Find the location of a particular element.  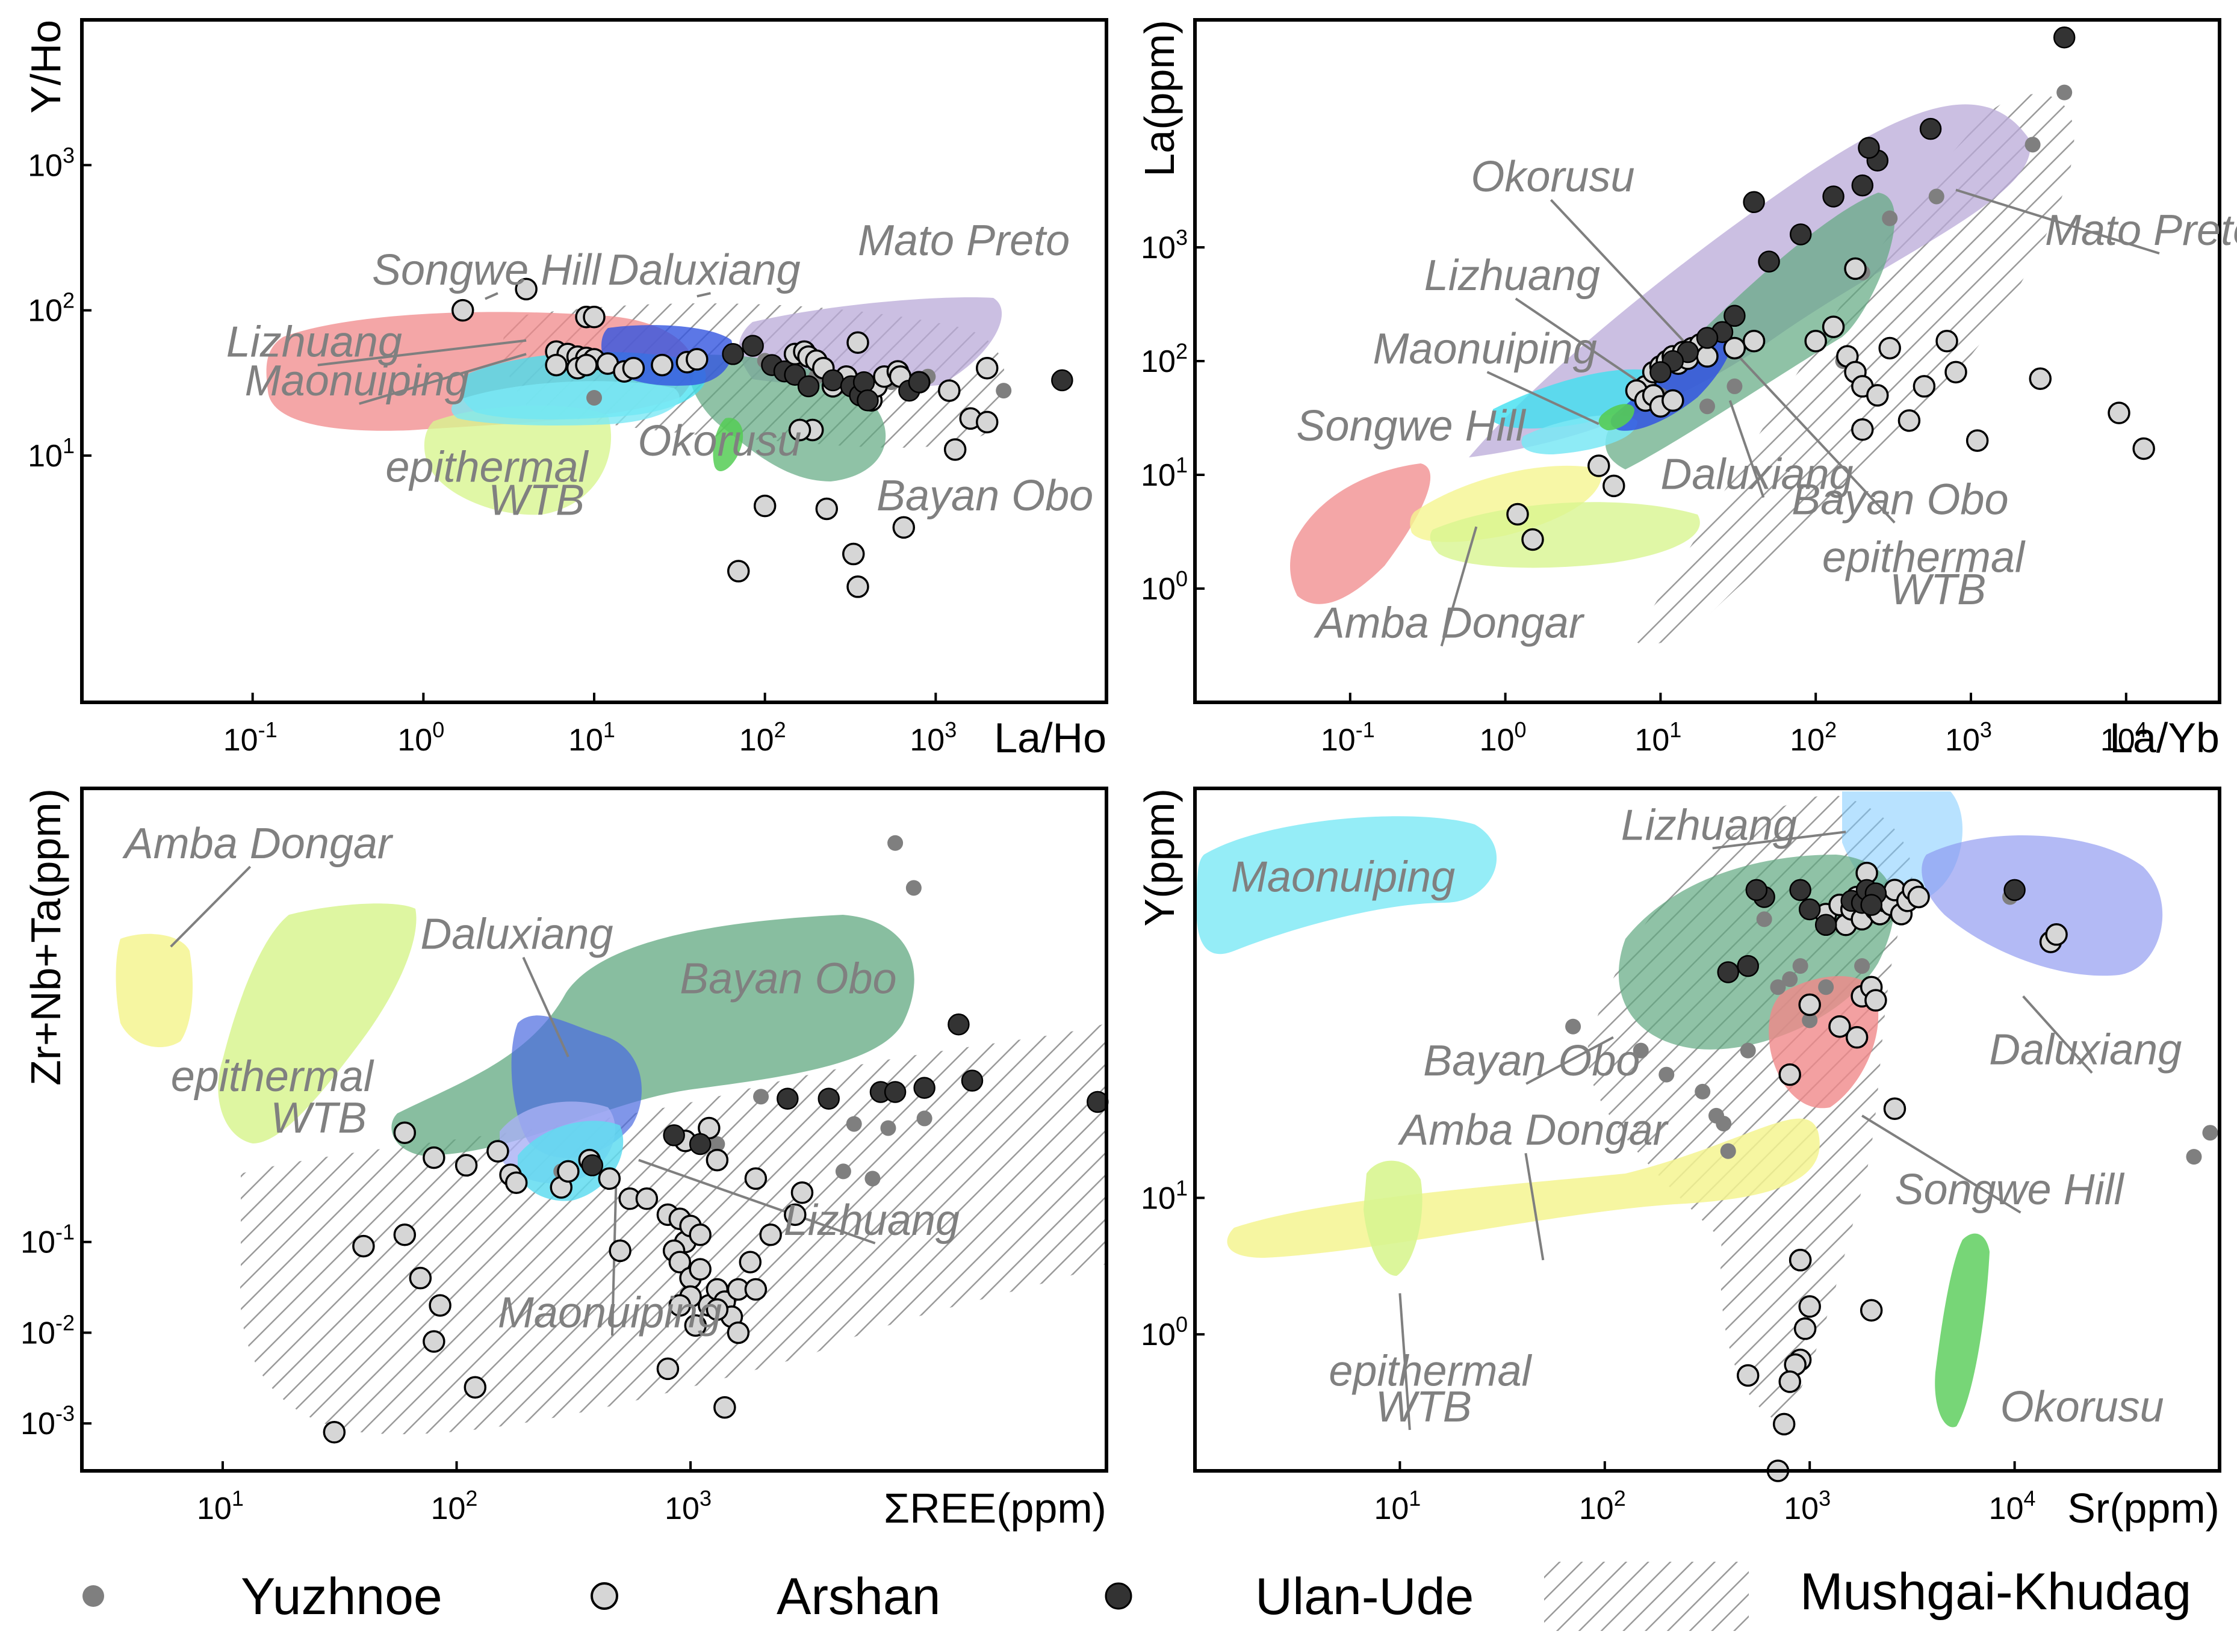

y-tick-base-b-3: 10 is located at coordinates (1158, 248).